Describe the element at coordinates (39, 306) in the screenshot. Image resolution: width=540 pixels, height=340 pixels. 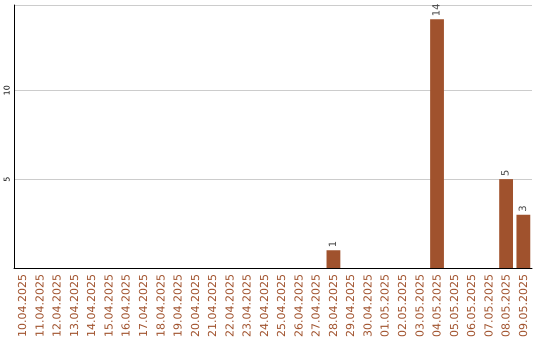
I see `x-tick-label: 11.04.2025` at that location.